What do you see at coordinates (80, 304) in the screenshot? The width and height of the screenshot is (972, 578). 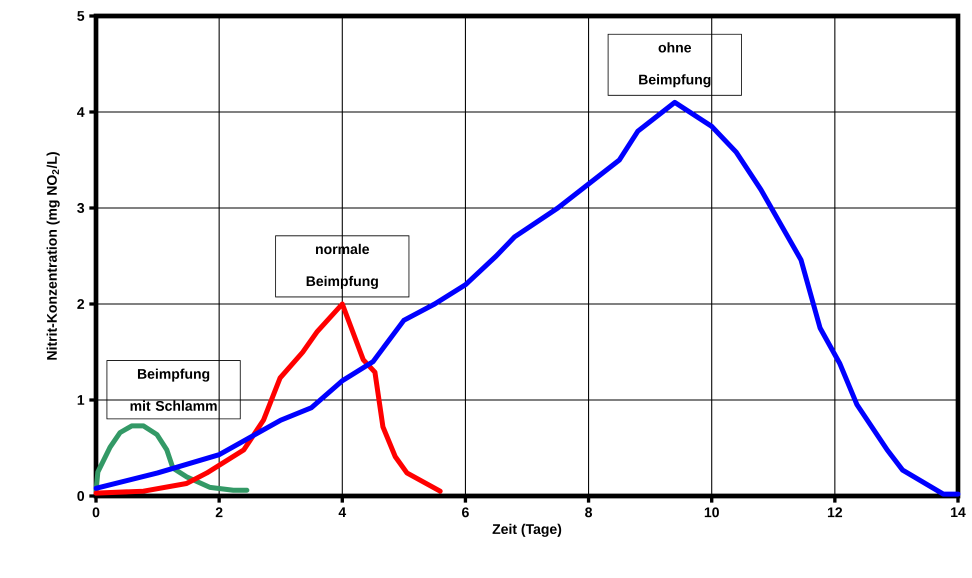 I see `y-tick-label: 2` at bounding box center [80, 304].